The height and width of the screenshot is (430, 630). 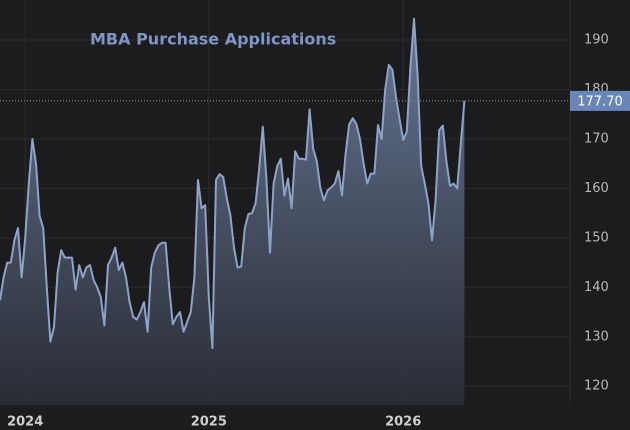 What do you see at coordinates (596, 386) in the screenshot?
I see `y-tick-label: 120` at bounding box center [596, 386].